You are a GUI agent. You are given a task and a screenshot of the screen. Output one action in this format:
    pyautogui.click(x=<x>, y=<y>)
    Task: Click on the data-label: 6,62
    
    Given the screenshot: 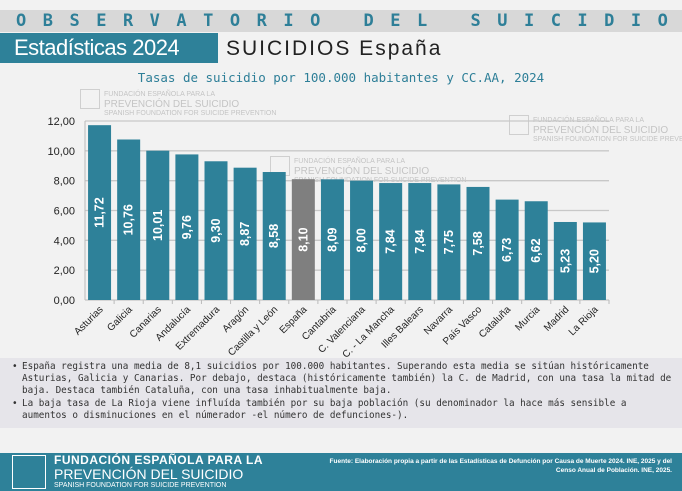 What is the action you would take?
    pyautogui.click(x=536, y=250)
    